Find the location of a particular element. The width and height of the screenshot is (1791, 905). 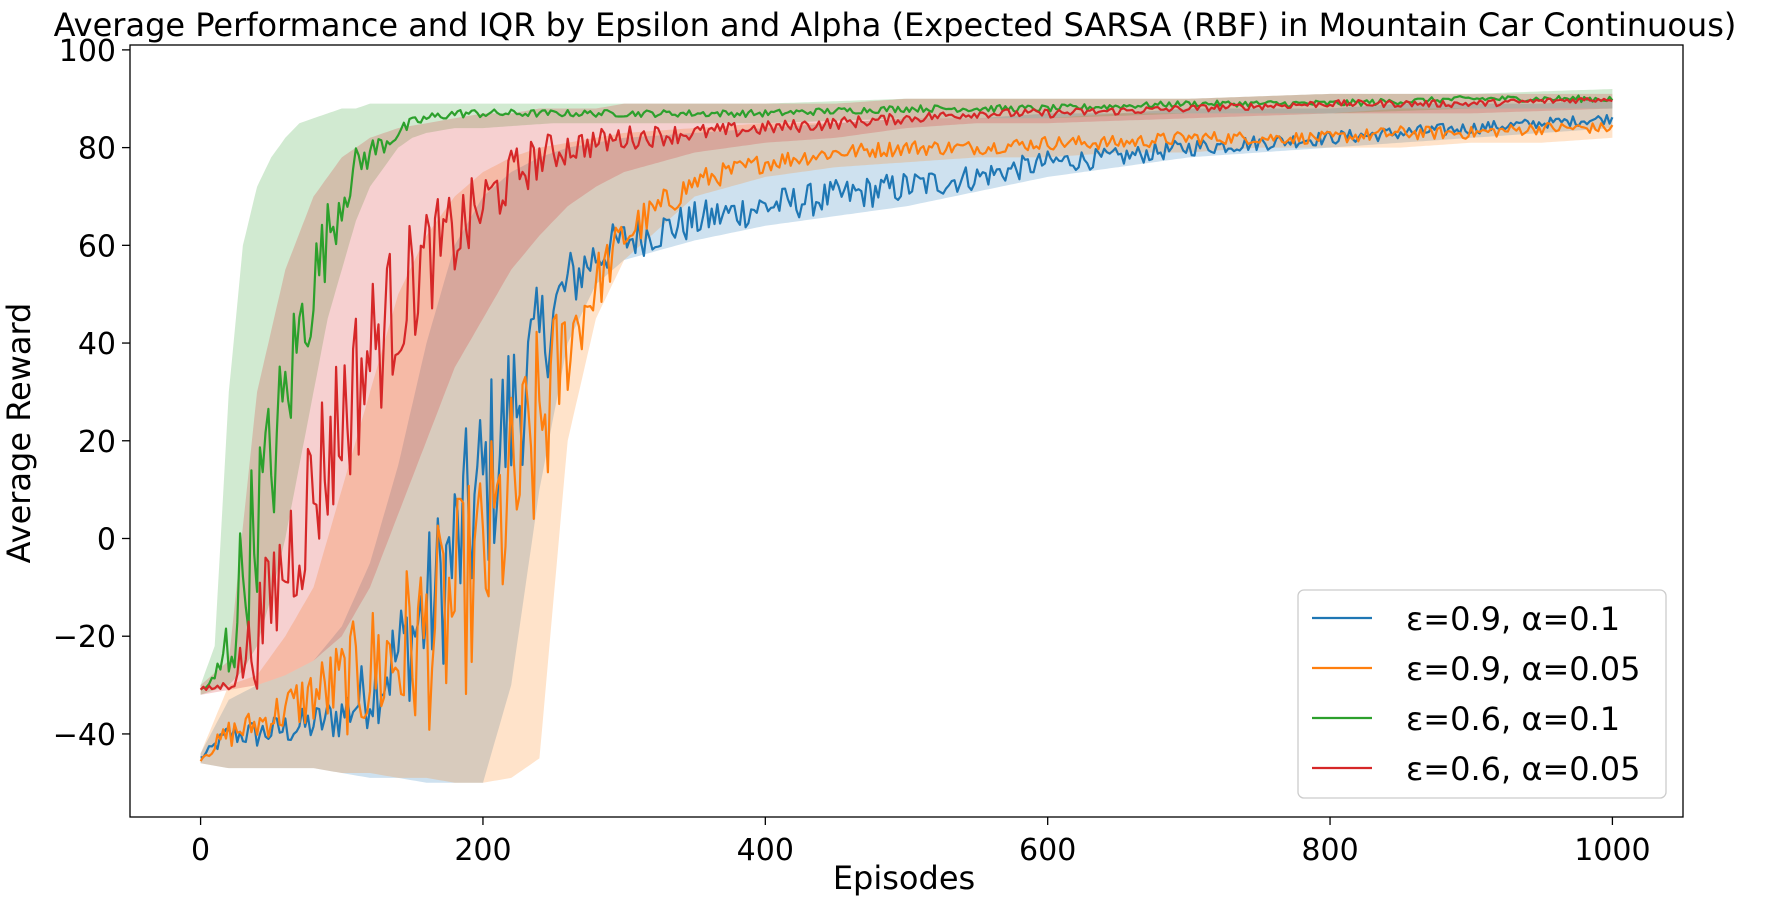

x-tick-label: 400 is located at coordinates (765, 850).